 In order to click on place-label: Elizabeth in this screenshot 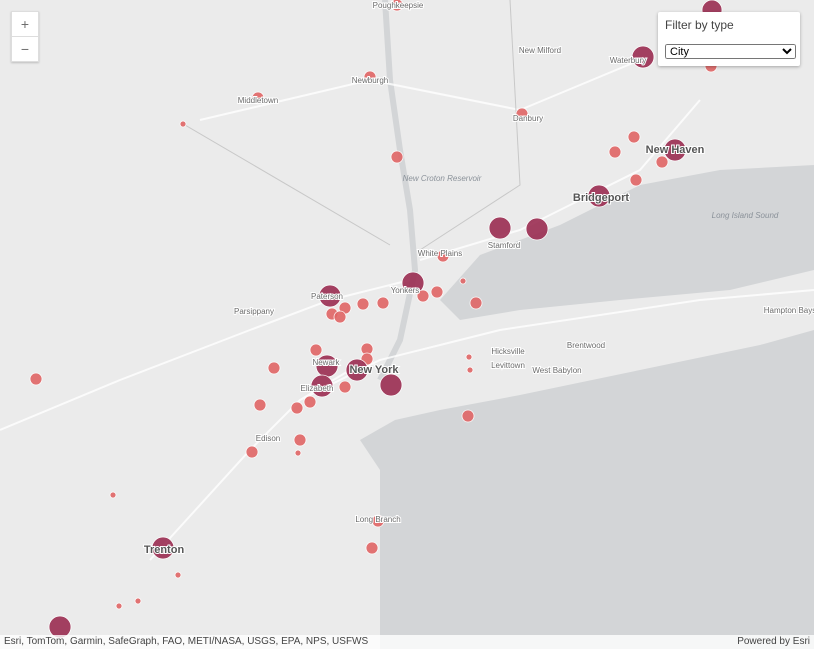, I will do `click(317, 388)`.